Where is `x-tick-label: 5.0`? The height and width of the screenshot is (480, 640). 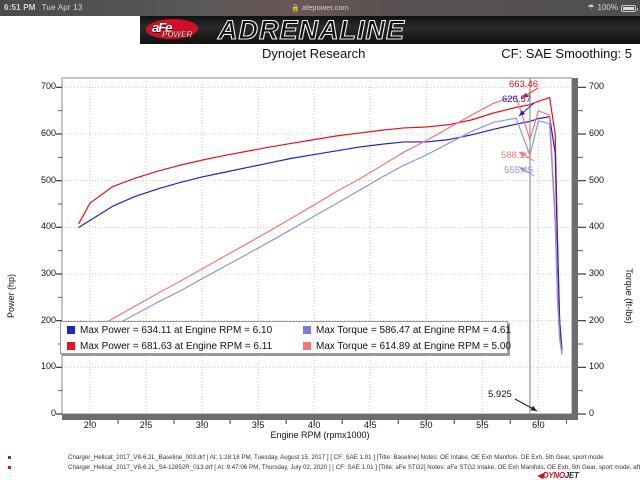
x-tick-label: 5.0 is located at coordinates (426, 425).